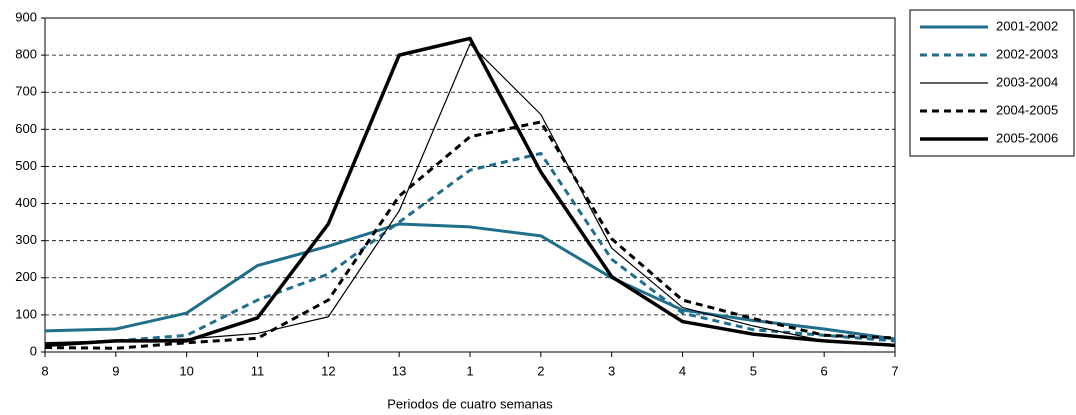  Describe the element at coordinates (26, 91) in the screenshot. I see `y-tick-label: 700` at that location.